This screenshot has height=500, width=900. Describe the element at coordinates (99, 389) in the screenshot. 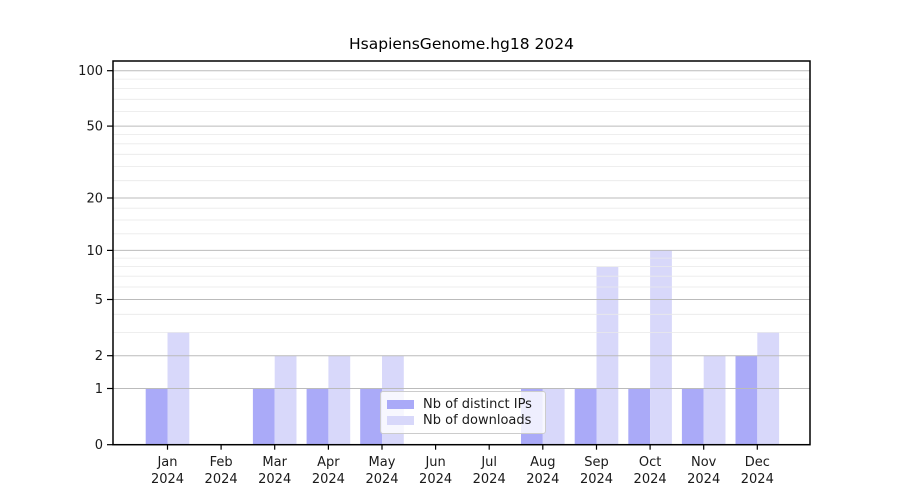

I see `y-tick-label: 1` at that location.